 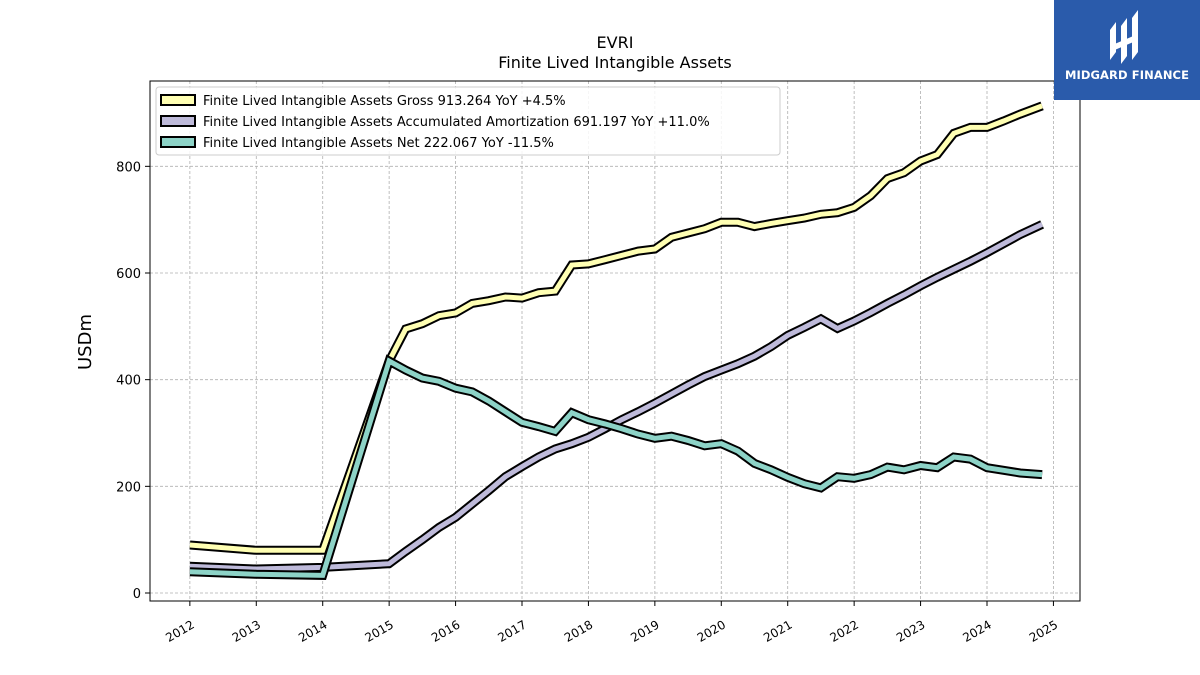 What do you see at coordinates (179, 631) in the screenshot?
I see `x-tick-label: 2012` at bounding box center [179, 631].